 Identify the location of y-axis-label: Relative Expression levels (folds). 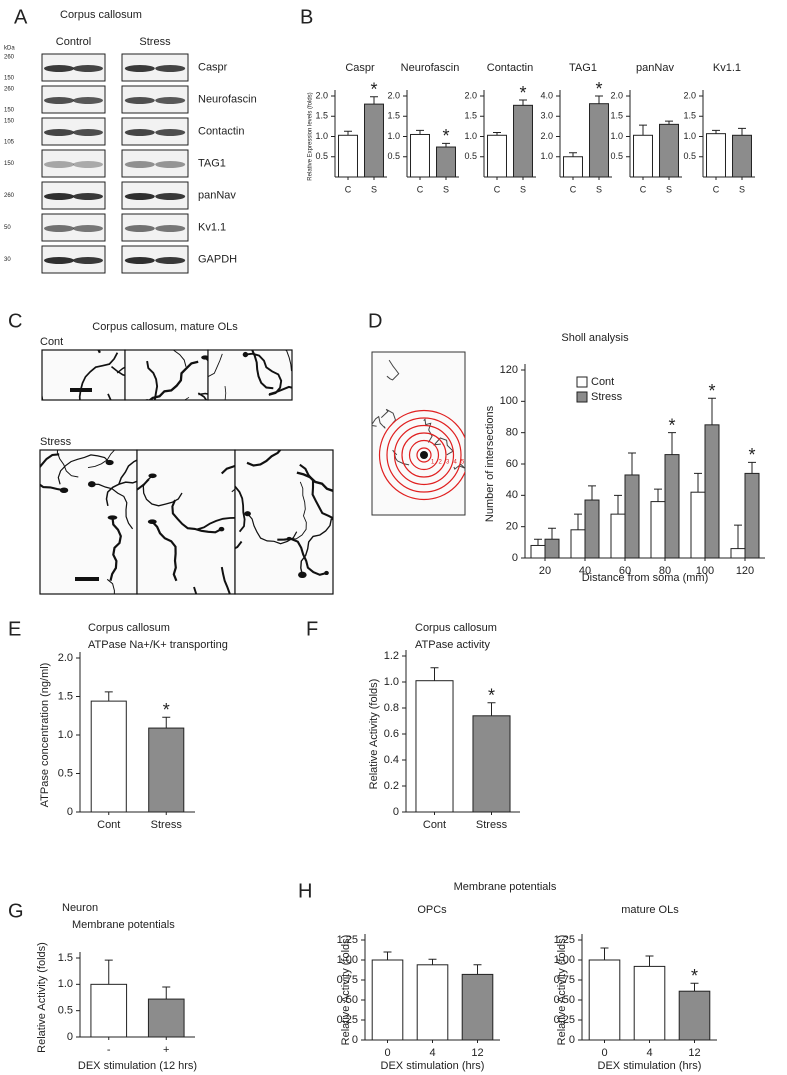
(311, 136).